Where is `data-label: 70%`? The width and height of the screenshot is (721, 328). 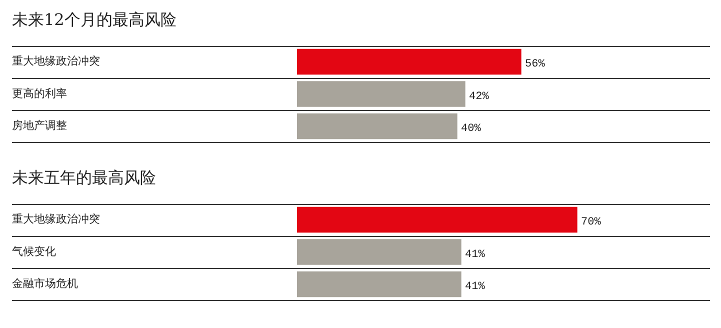 data-label: 70% is located at coordinates (591, 222).